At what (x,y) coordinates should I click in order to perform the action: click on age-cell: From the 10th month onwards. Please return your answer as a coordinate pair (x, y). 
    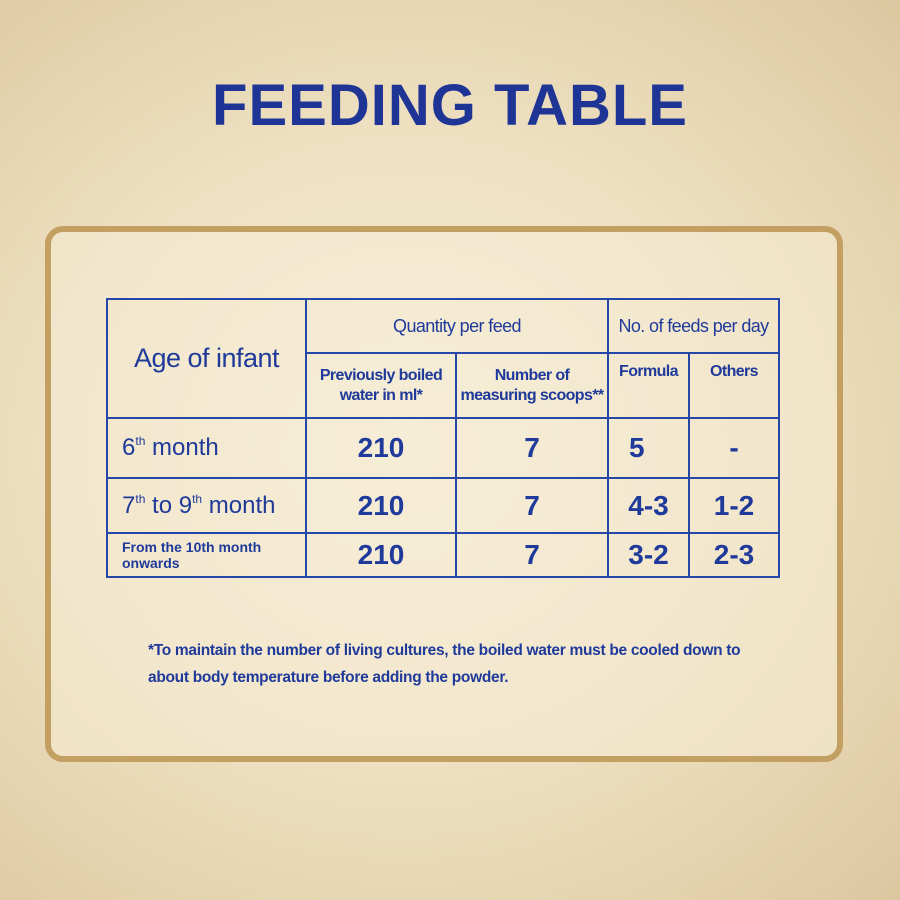
    Looking at the image, I should click on (206, 555).